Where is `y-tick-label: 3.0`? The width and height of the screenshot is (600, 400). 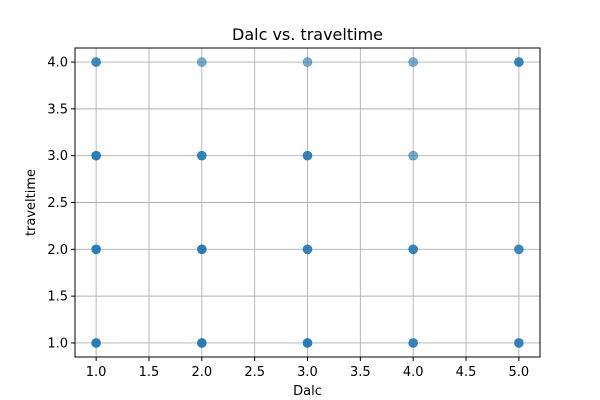
y-tick-label: 3.0 is located at coordinates (57, 156).